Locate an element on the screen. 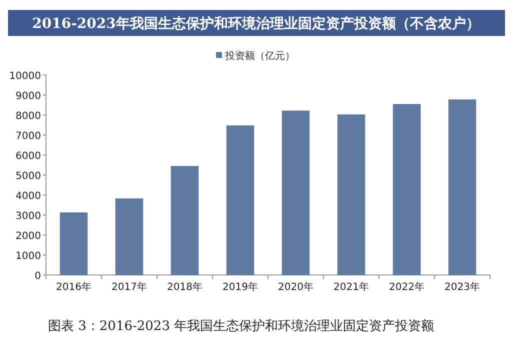  x-tick-label: 2017年 is located at coordinates (129, 287).